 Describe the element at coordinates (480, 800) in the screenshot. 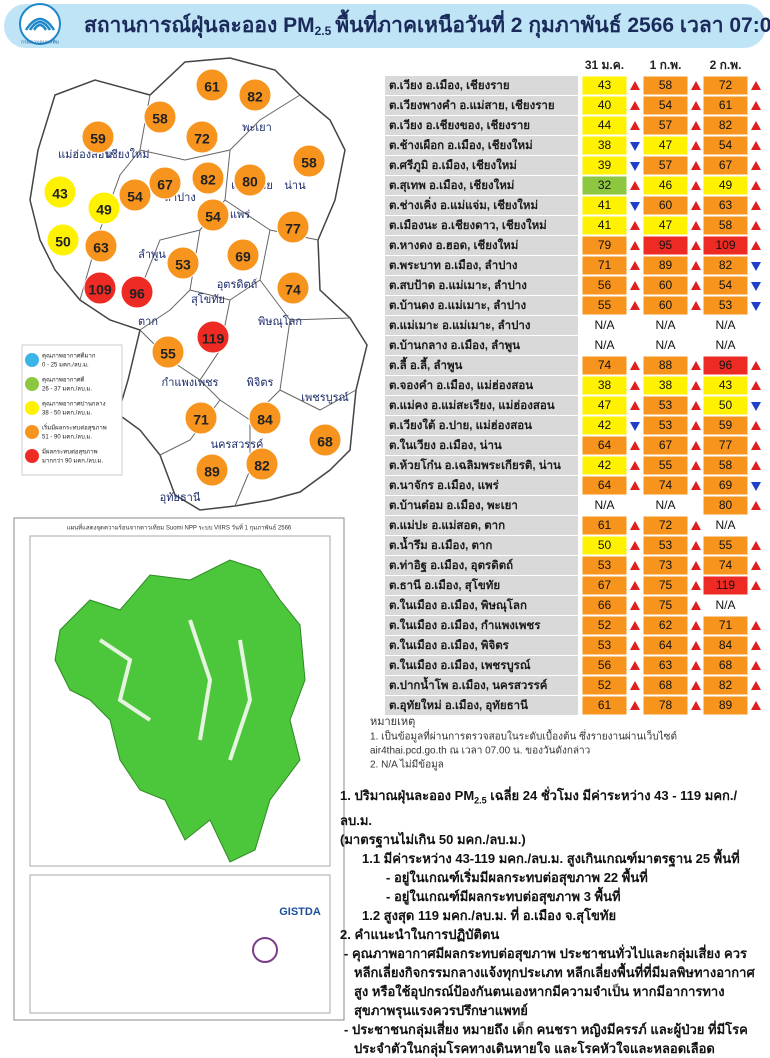

I see `summary-sub: 2.5` at that location.